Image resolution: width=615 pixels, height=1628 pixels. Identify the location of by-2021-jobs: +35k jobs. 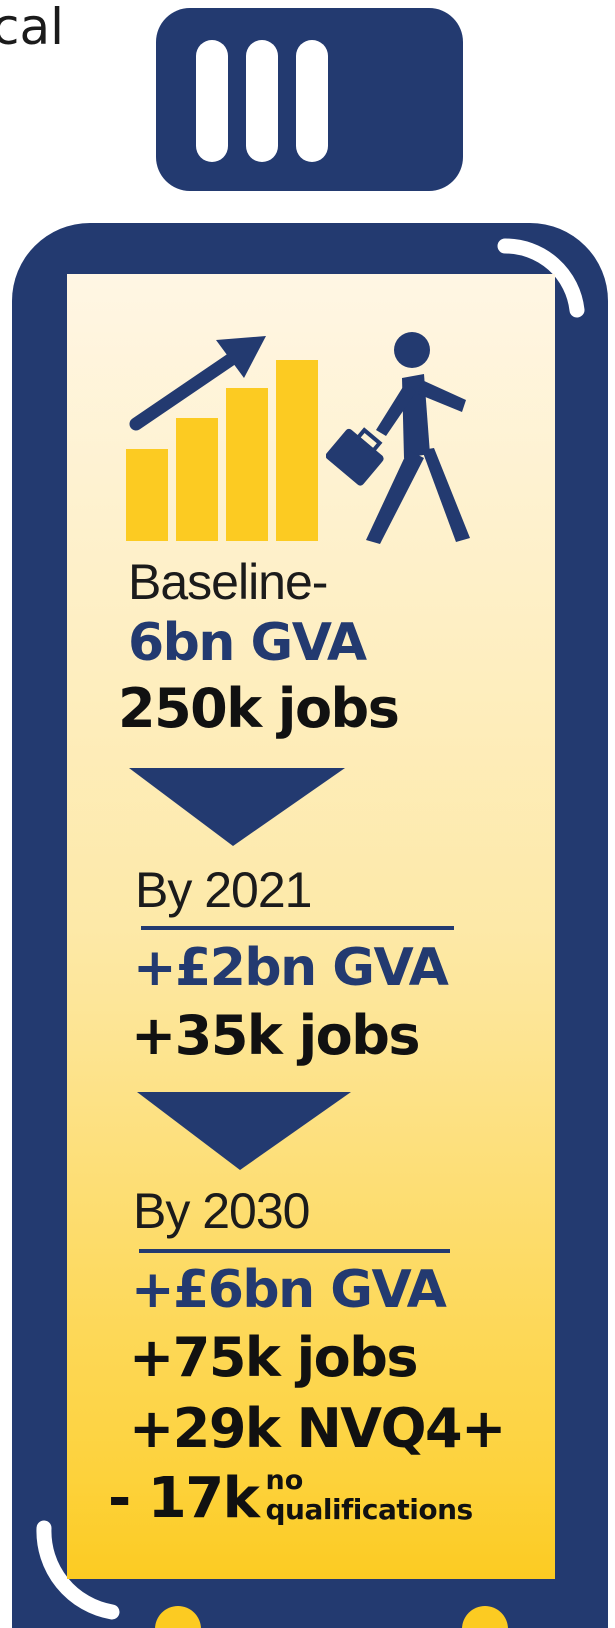
(276, 1035).